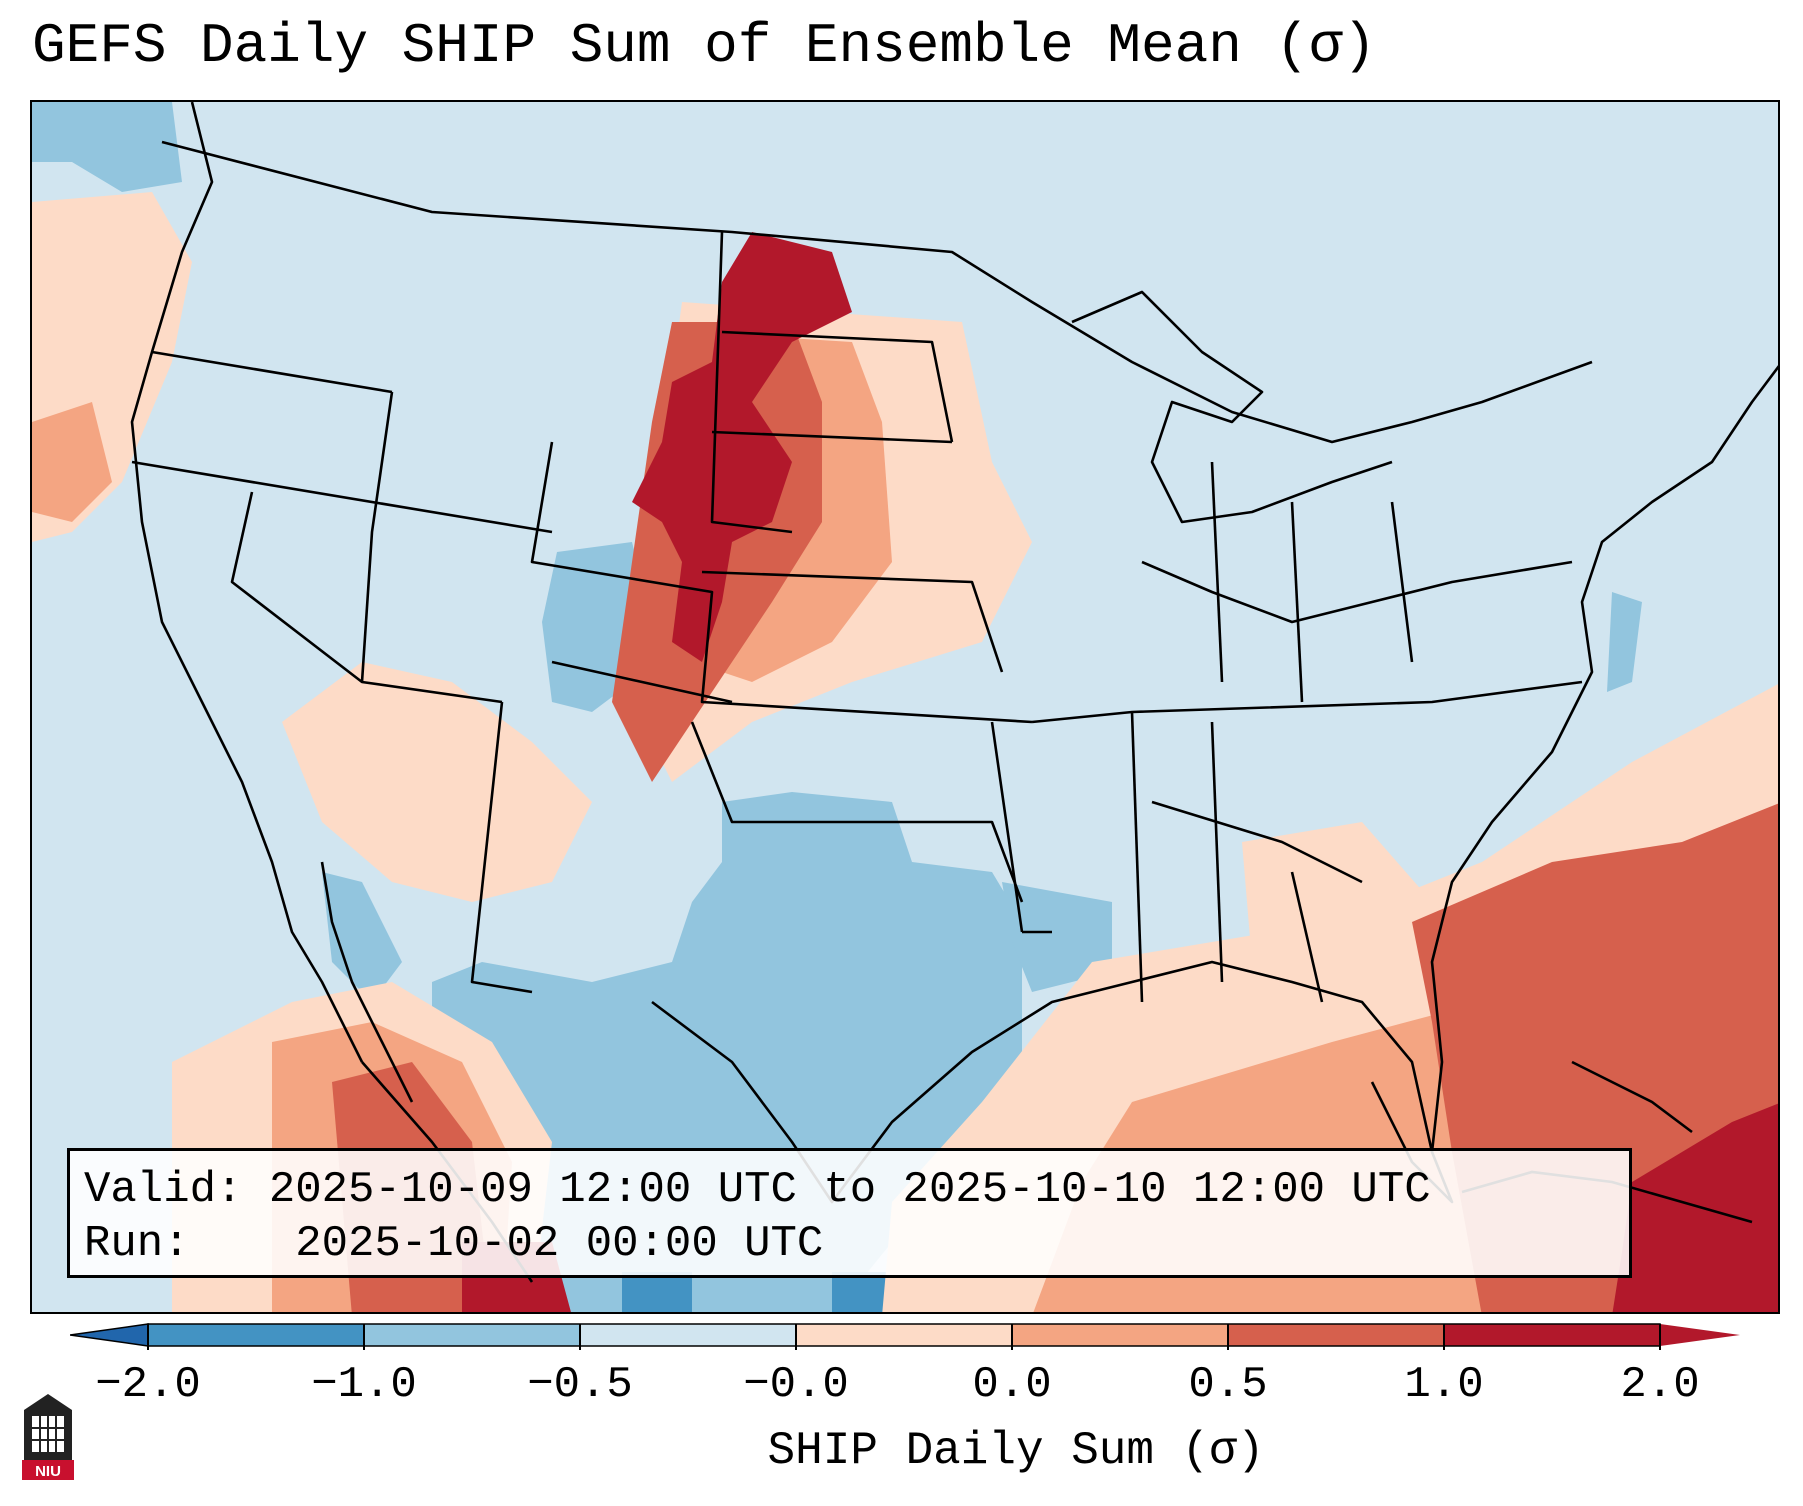 The width and height of the screenshot is (1803, 1506). I want to click on run-label: Run:, so click(137, 1244).